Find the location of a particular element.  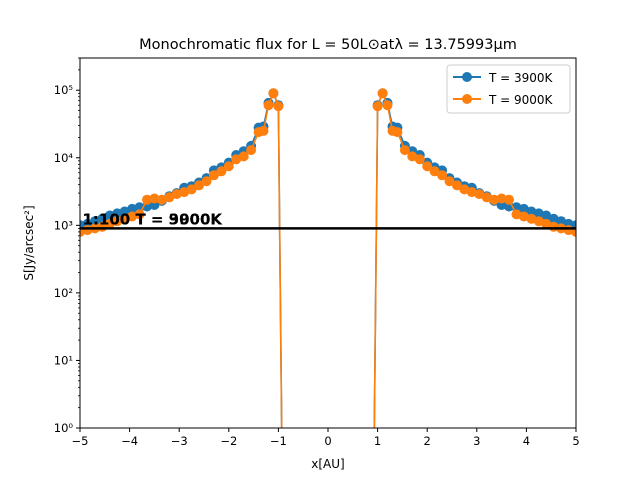

x-axis-ticks: −5 −4 −3 −2 −1 0 1 2 3 4 5 is located at coordinates (326, 438).